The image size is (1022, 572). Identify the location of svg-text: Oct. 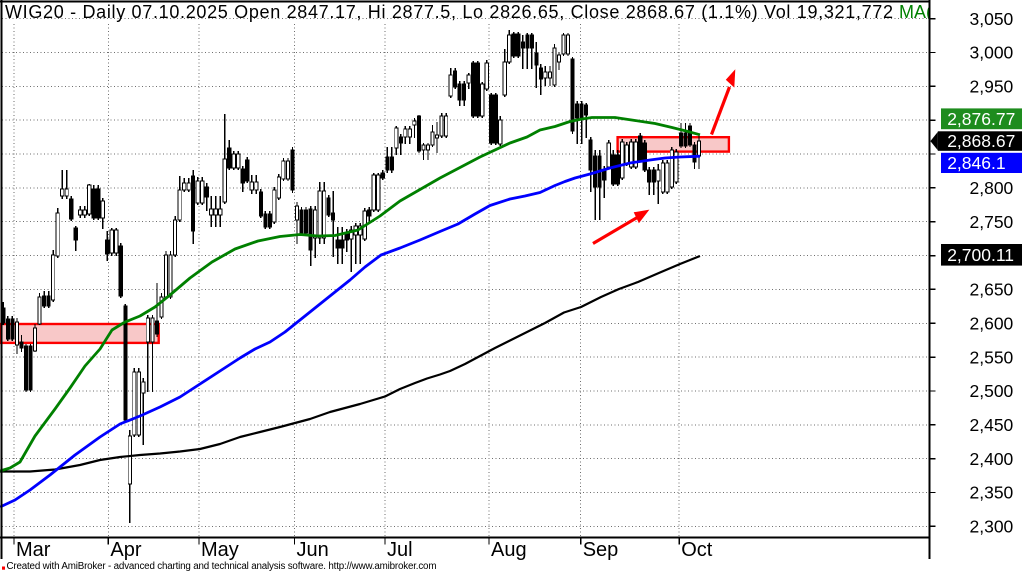
(697, 550).